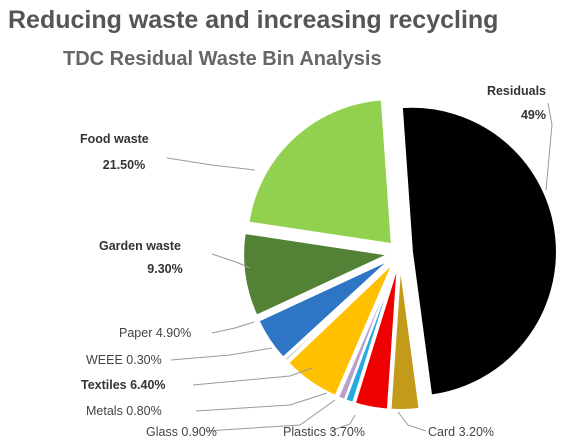 The image size is (564, 439). Describe the element at coordinates (155, 333) in the screenshot. I see `data-label-paper: Paper 4.90%` at that location.